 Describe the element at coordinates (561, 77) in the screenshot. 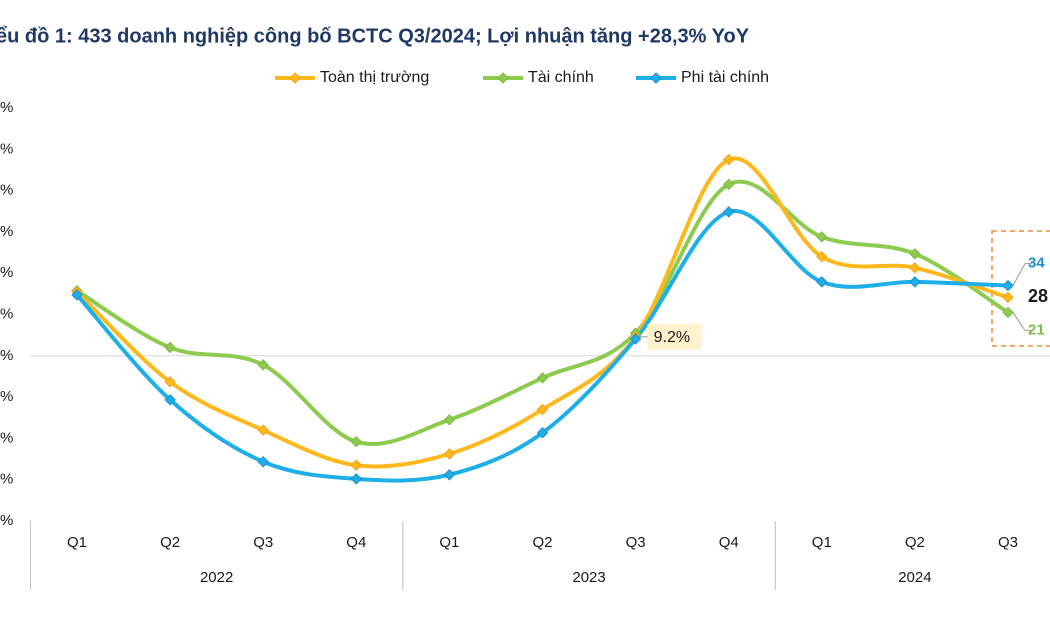

I see `legend-label: Tài chính` at that location.